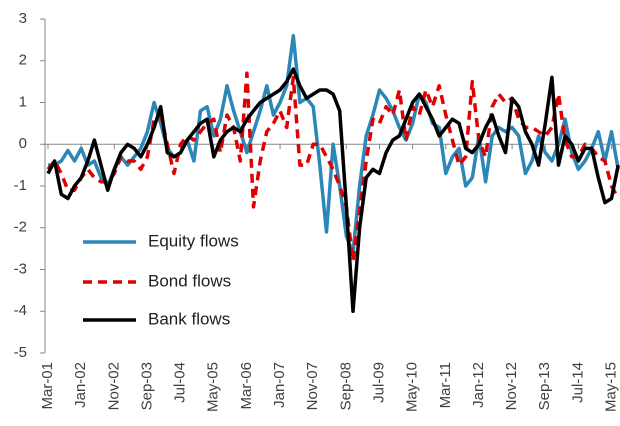 The image size is (620, 426). What do you see at coordinates (279, 385) in the screenshot?
I see `x-tick-label: Jan-07` at bounding box center [279, 385].